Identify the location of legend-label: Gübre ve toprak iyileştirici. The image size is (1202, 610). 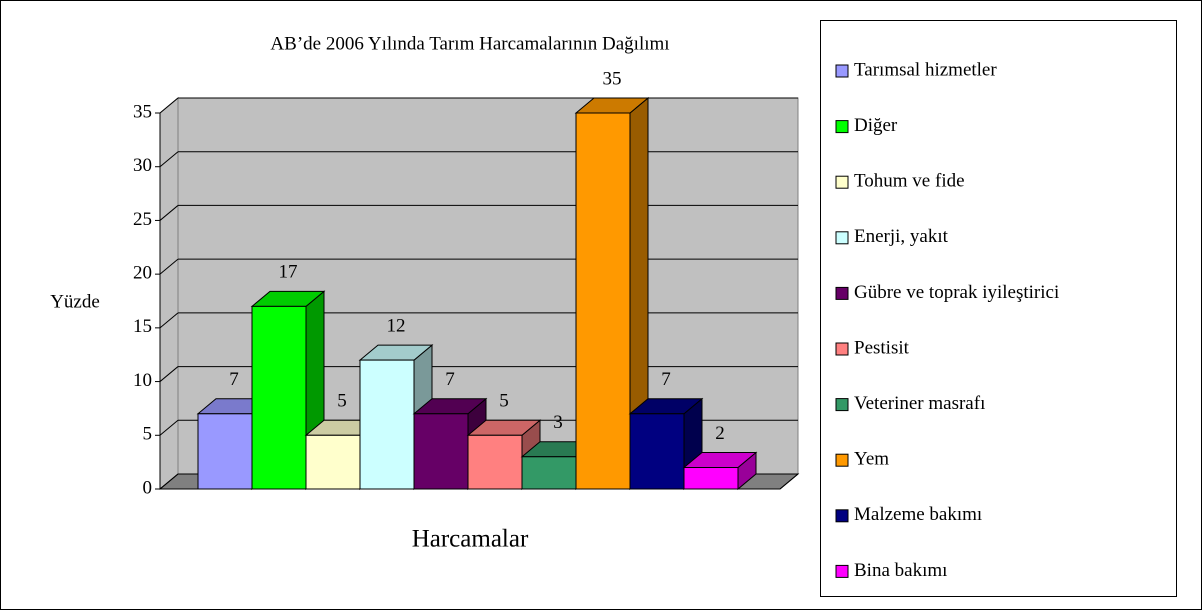
(956, 292).